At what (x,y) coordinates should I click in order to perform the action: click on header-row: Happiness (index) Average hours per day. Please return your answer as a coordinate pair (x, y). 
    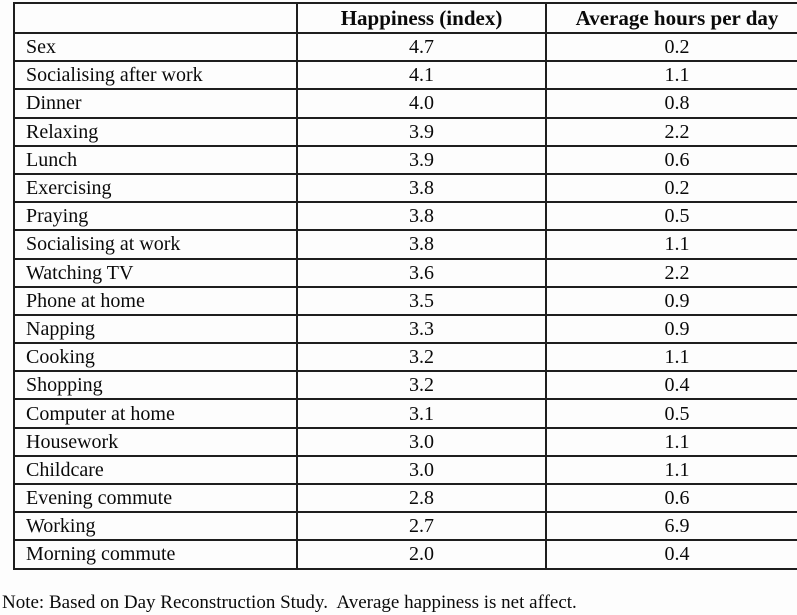
    Looking at the image, I should click on (405, 18).